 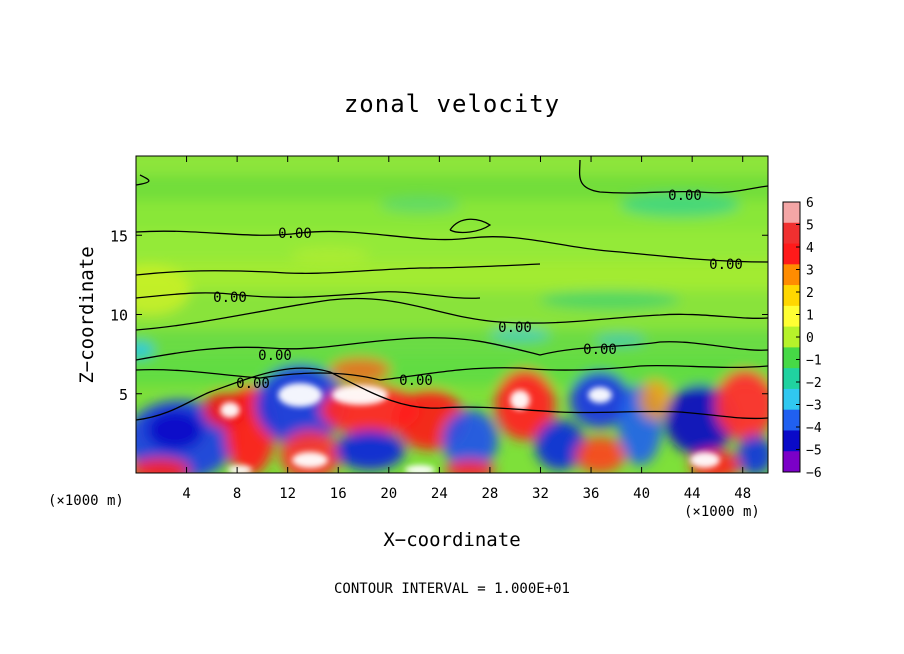 What do you see at coordinates (814, 451) in the screenshot?
I see `colorbar-tick-label: −5` at bounding box center [814, 451].